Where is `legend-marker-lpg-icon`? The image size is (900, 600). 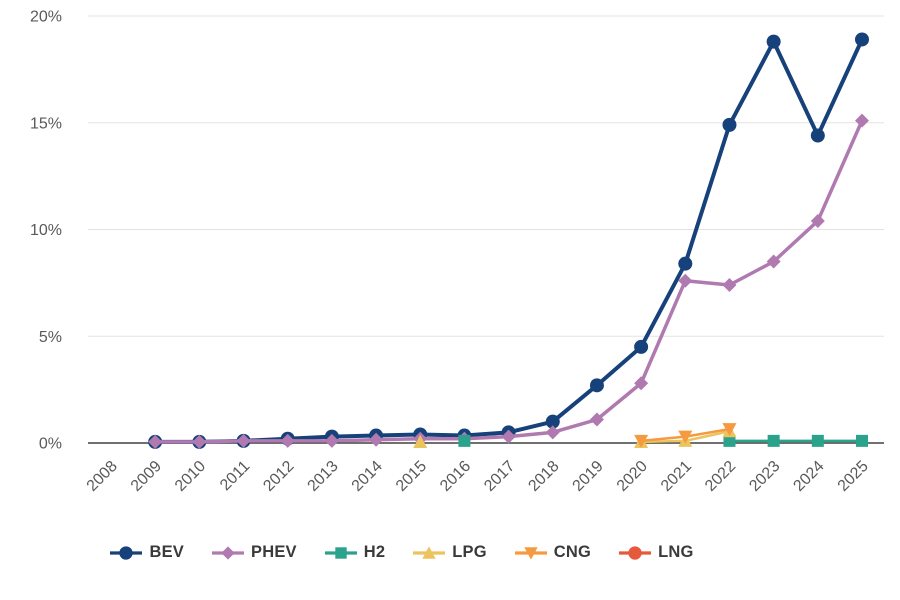
legend-marker-lpg-icon is located at coordinates (429, 552).